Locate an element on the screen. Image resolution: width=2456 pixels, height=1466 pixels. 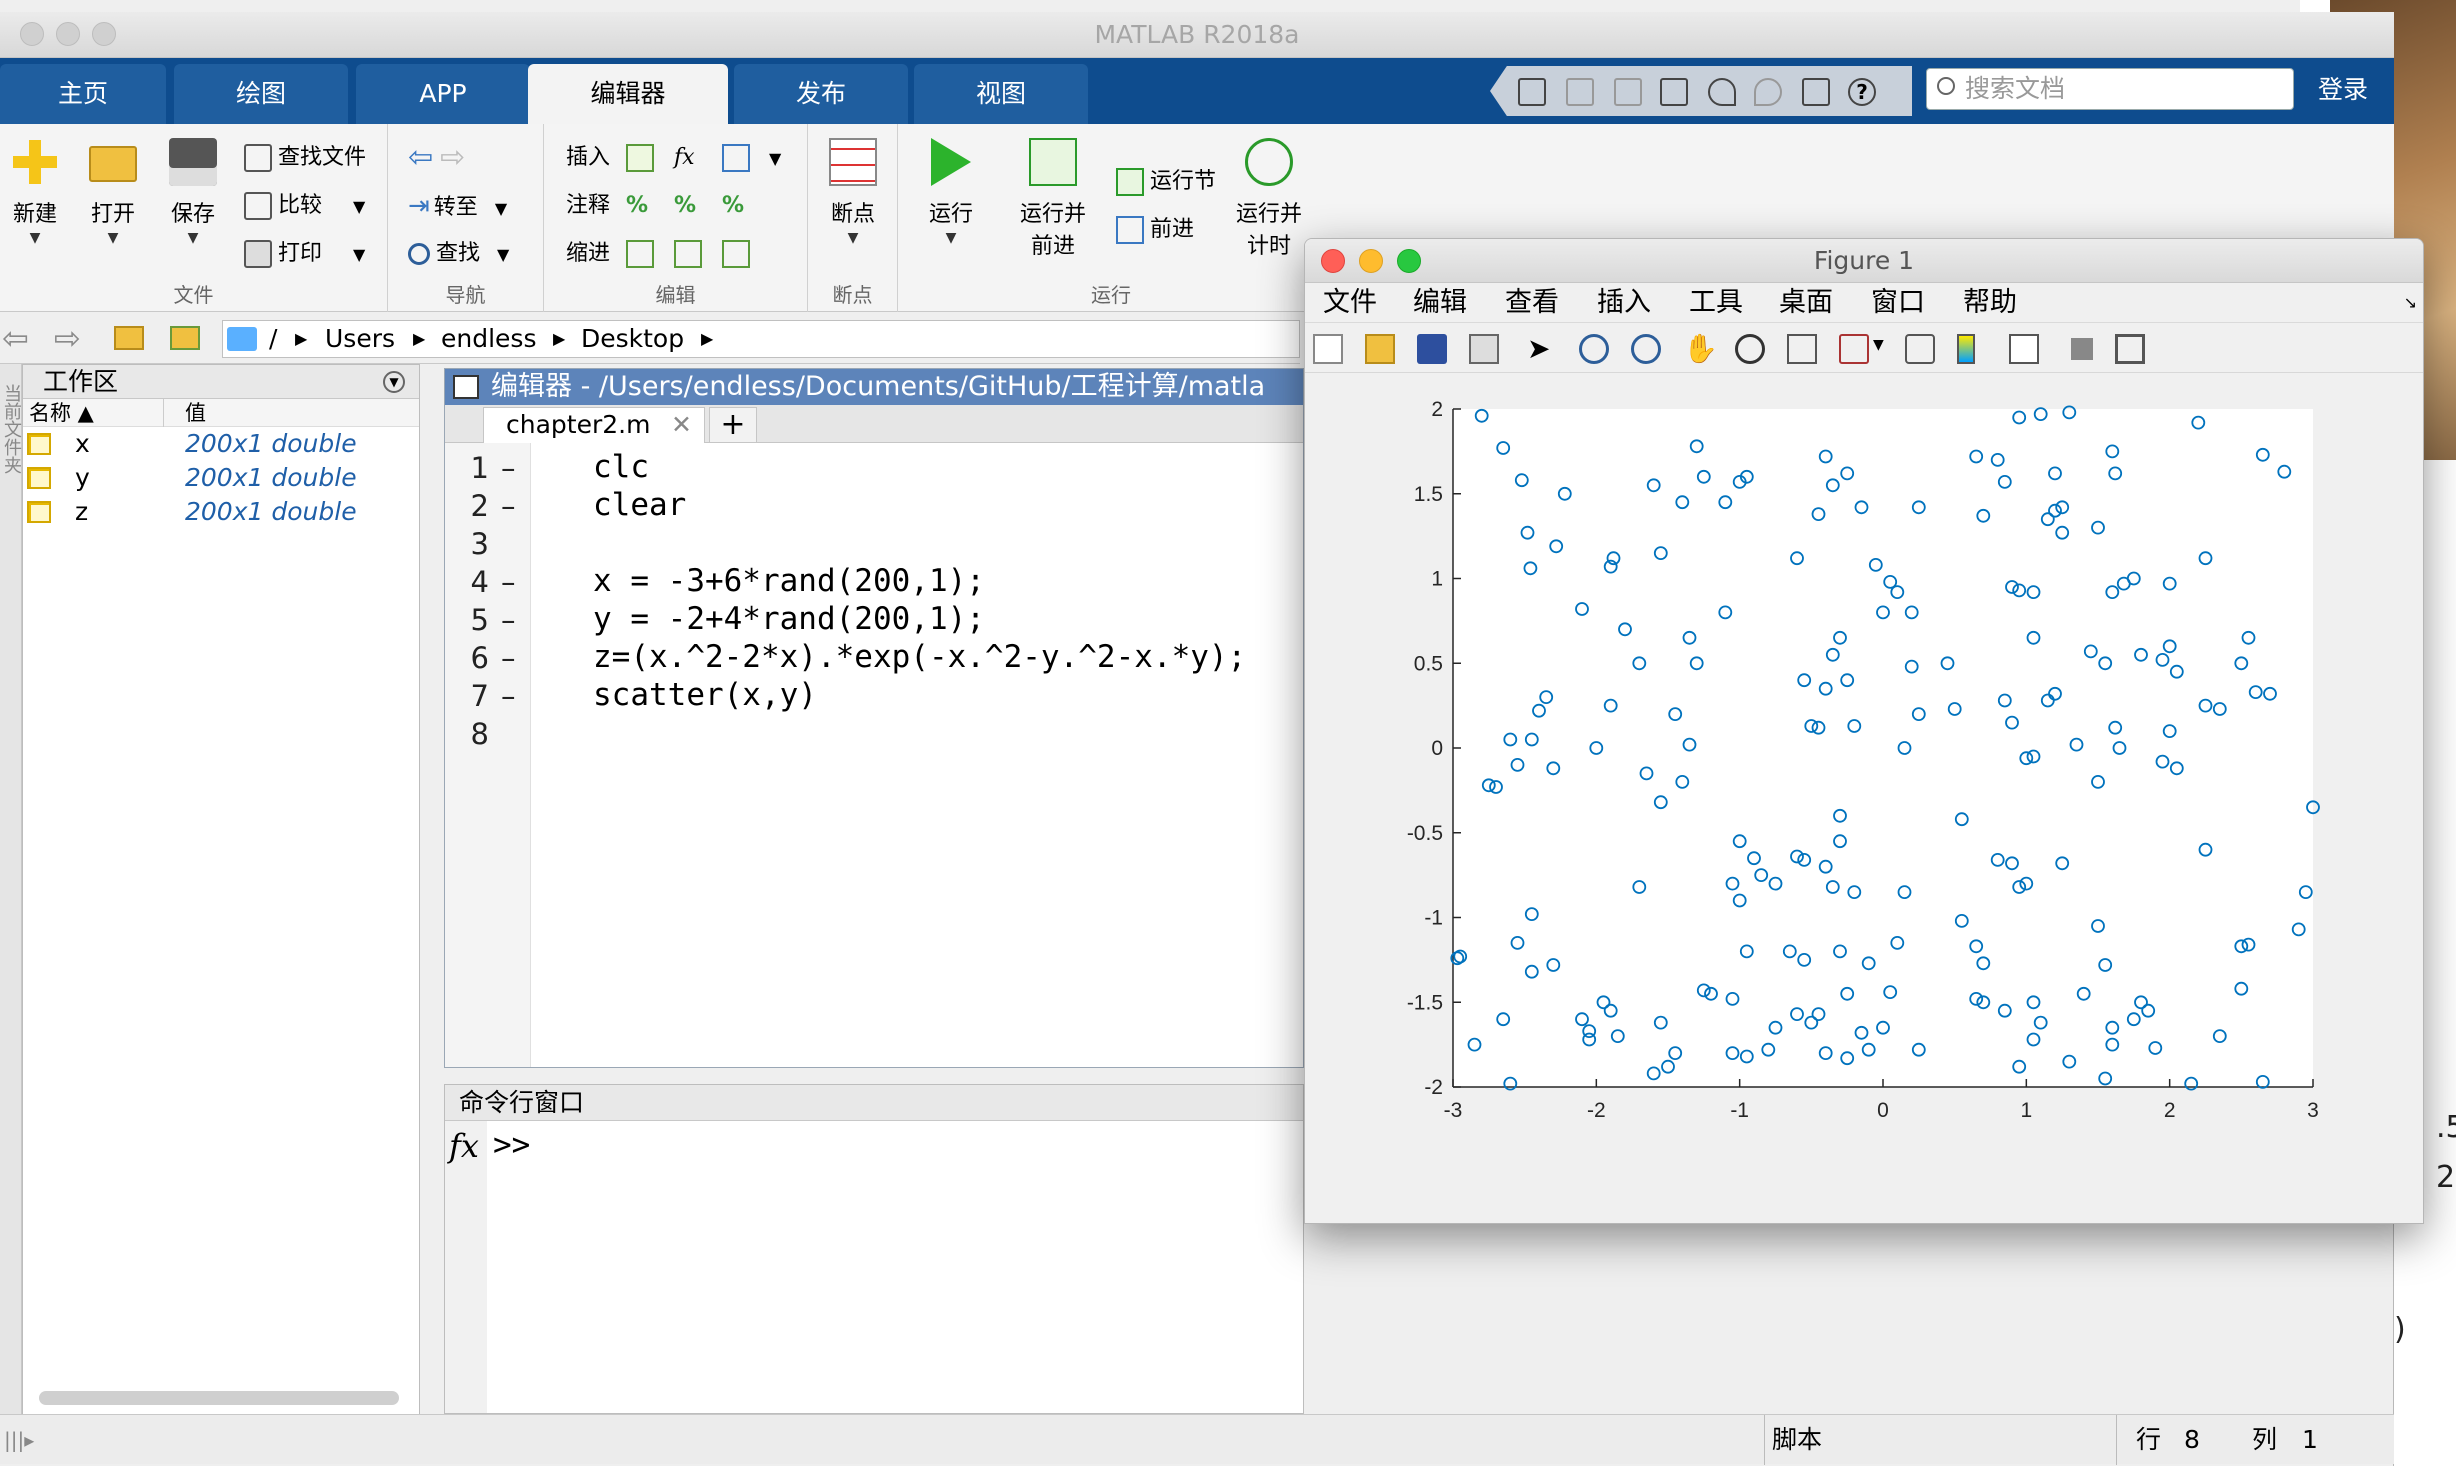
data-cursor-icon is located at coordinates (1802, 349).